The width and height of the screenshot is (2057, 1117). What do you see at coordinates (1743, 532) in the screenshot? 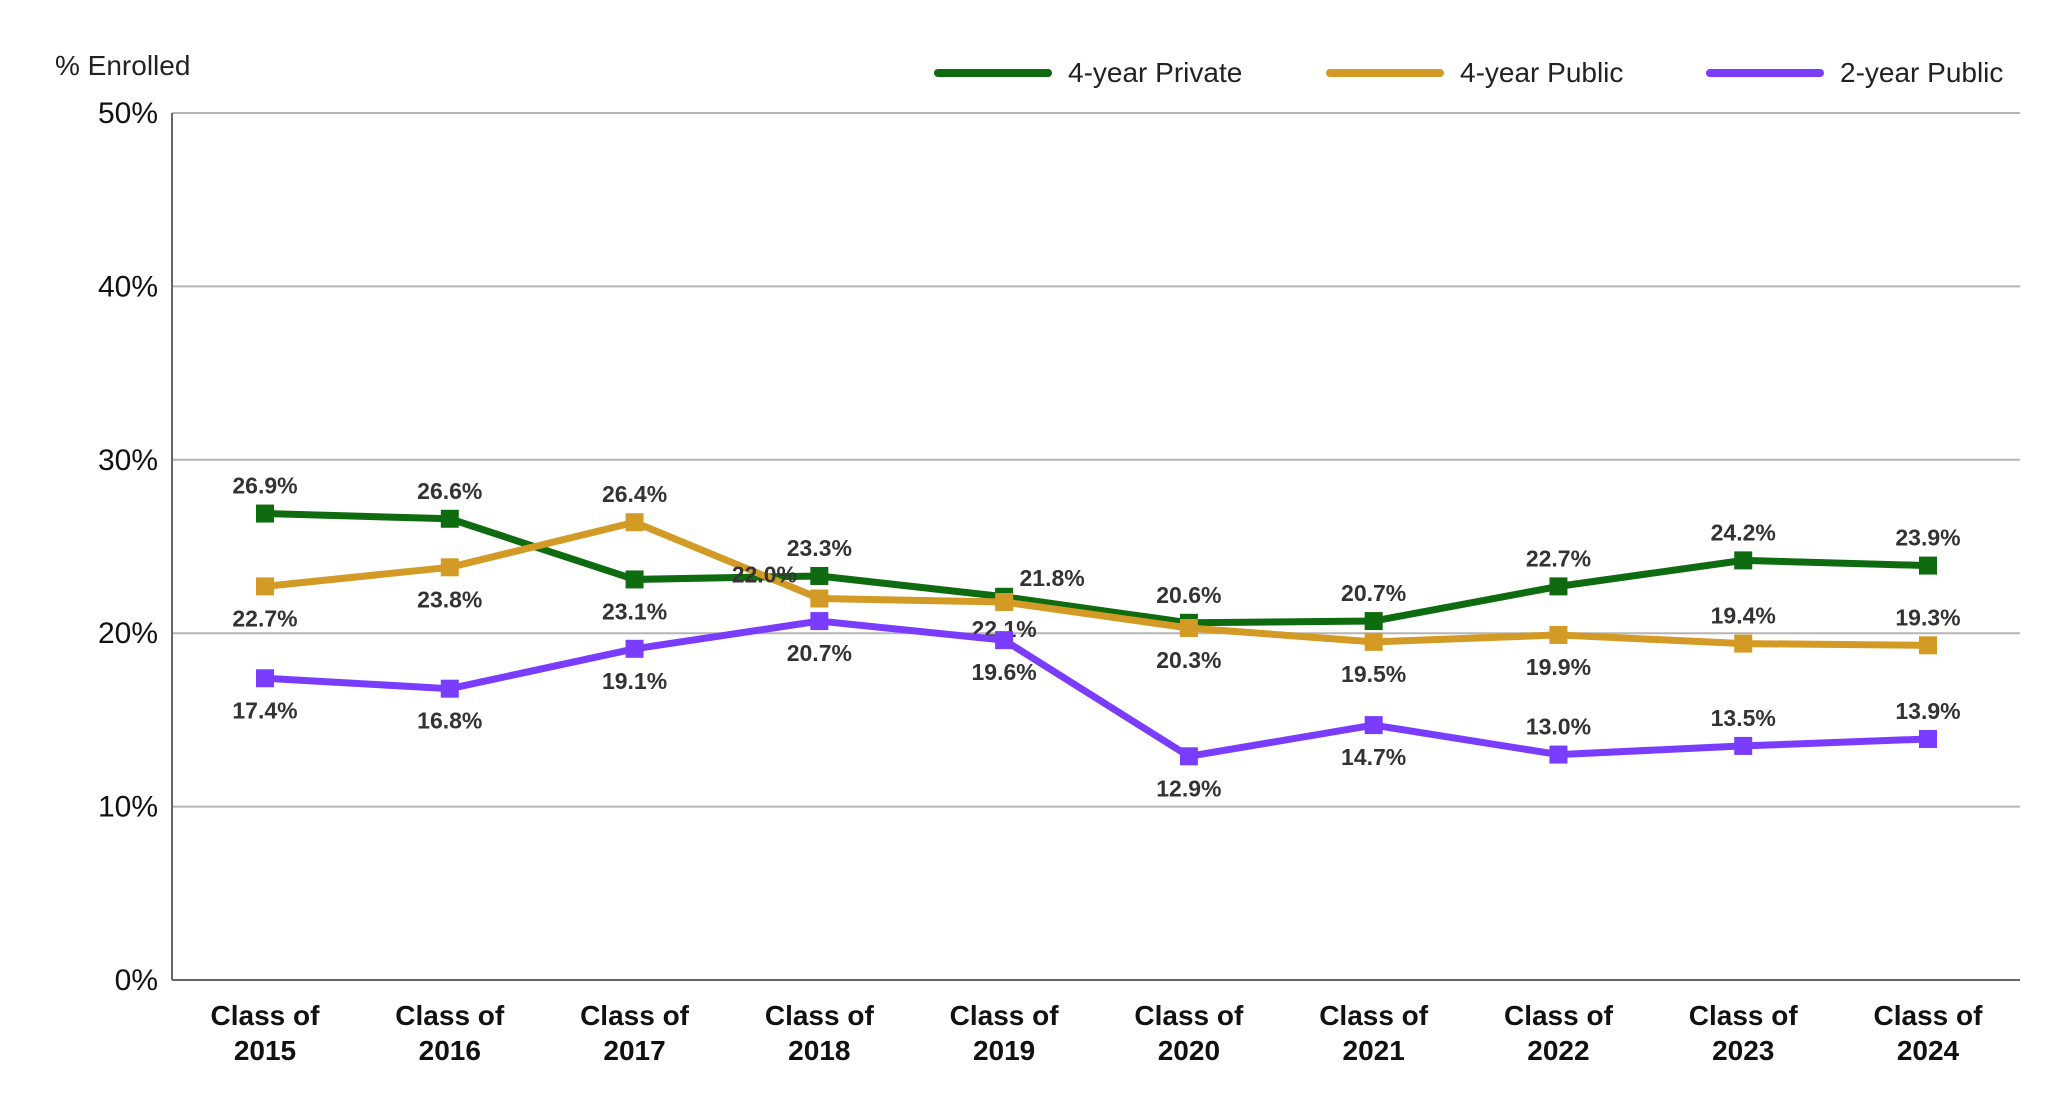
I see `data-label: 24.2%` at bounding box center [1743, 532].